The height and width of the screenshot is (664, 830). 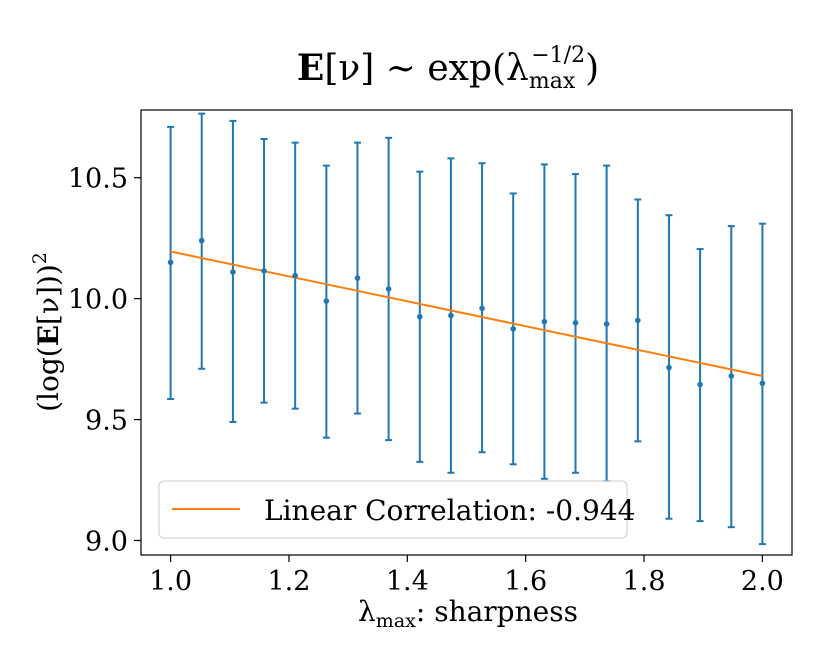 What do you see at coordinates (288, 581) in the screenshot?
I see `x-tick-label: 1.2` at bounding box center [288, 581].